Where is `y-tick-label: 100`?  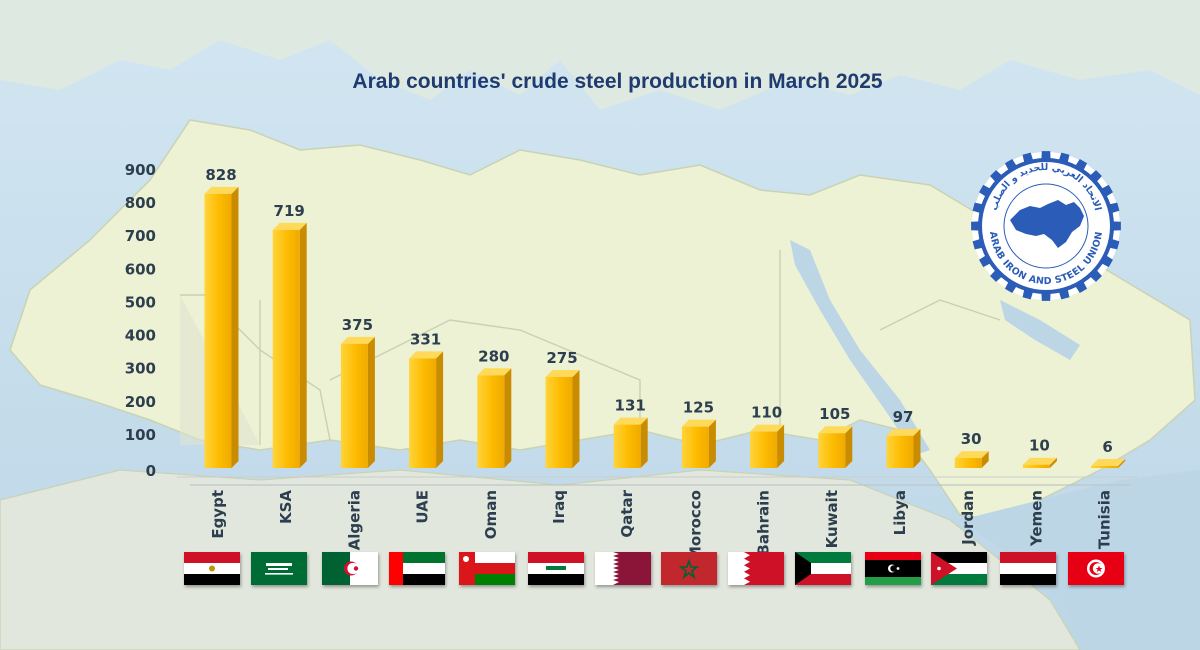 y-tick-label: 100 is located at coordinates (140, 435).